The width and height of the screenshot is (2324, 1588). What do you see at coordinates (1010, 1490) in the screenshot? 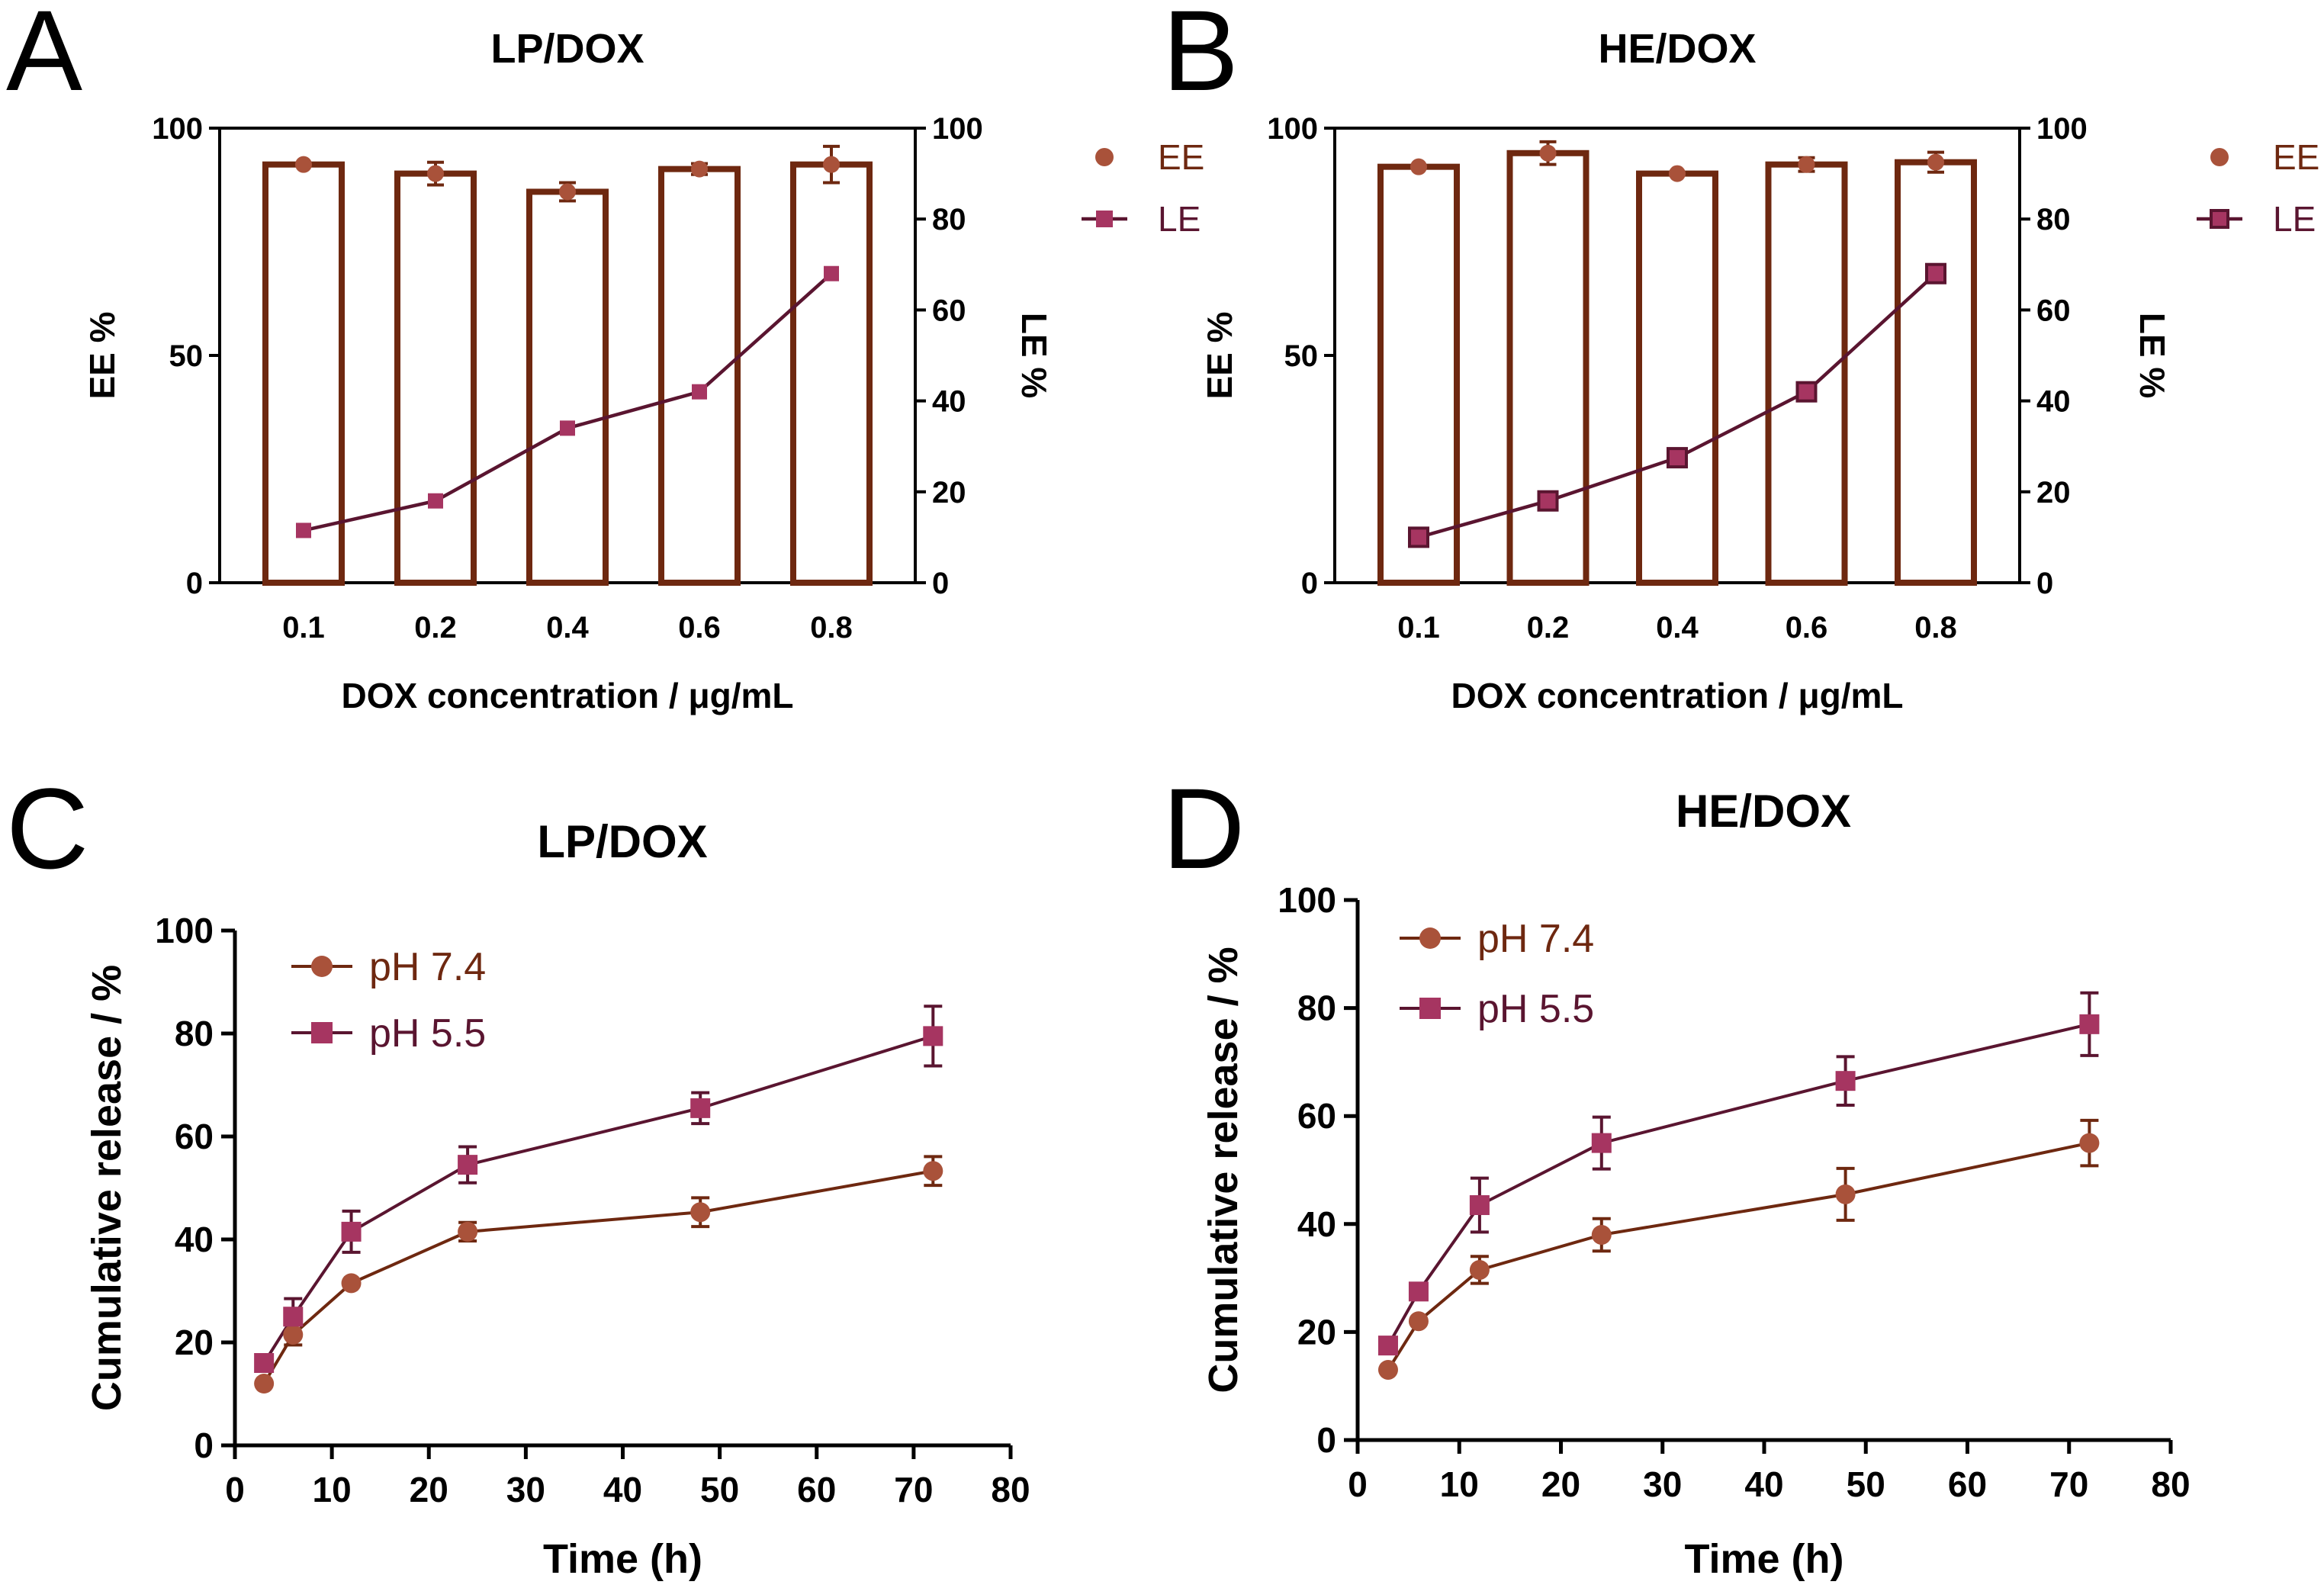
I see `x-tick-label: 80` at bounding box center [1010, 1490].